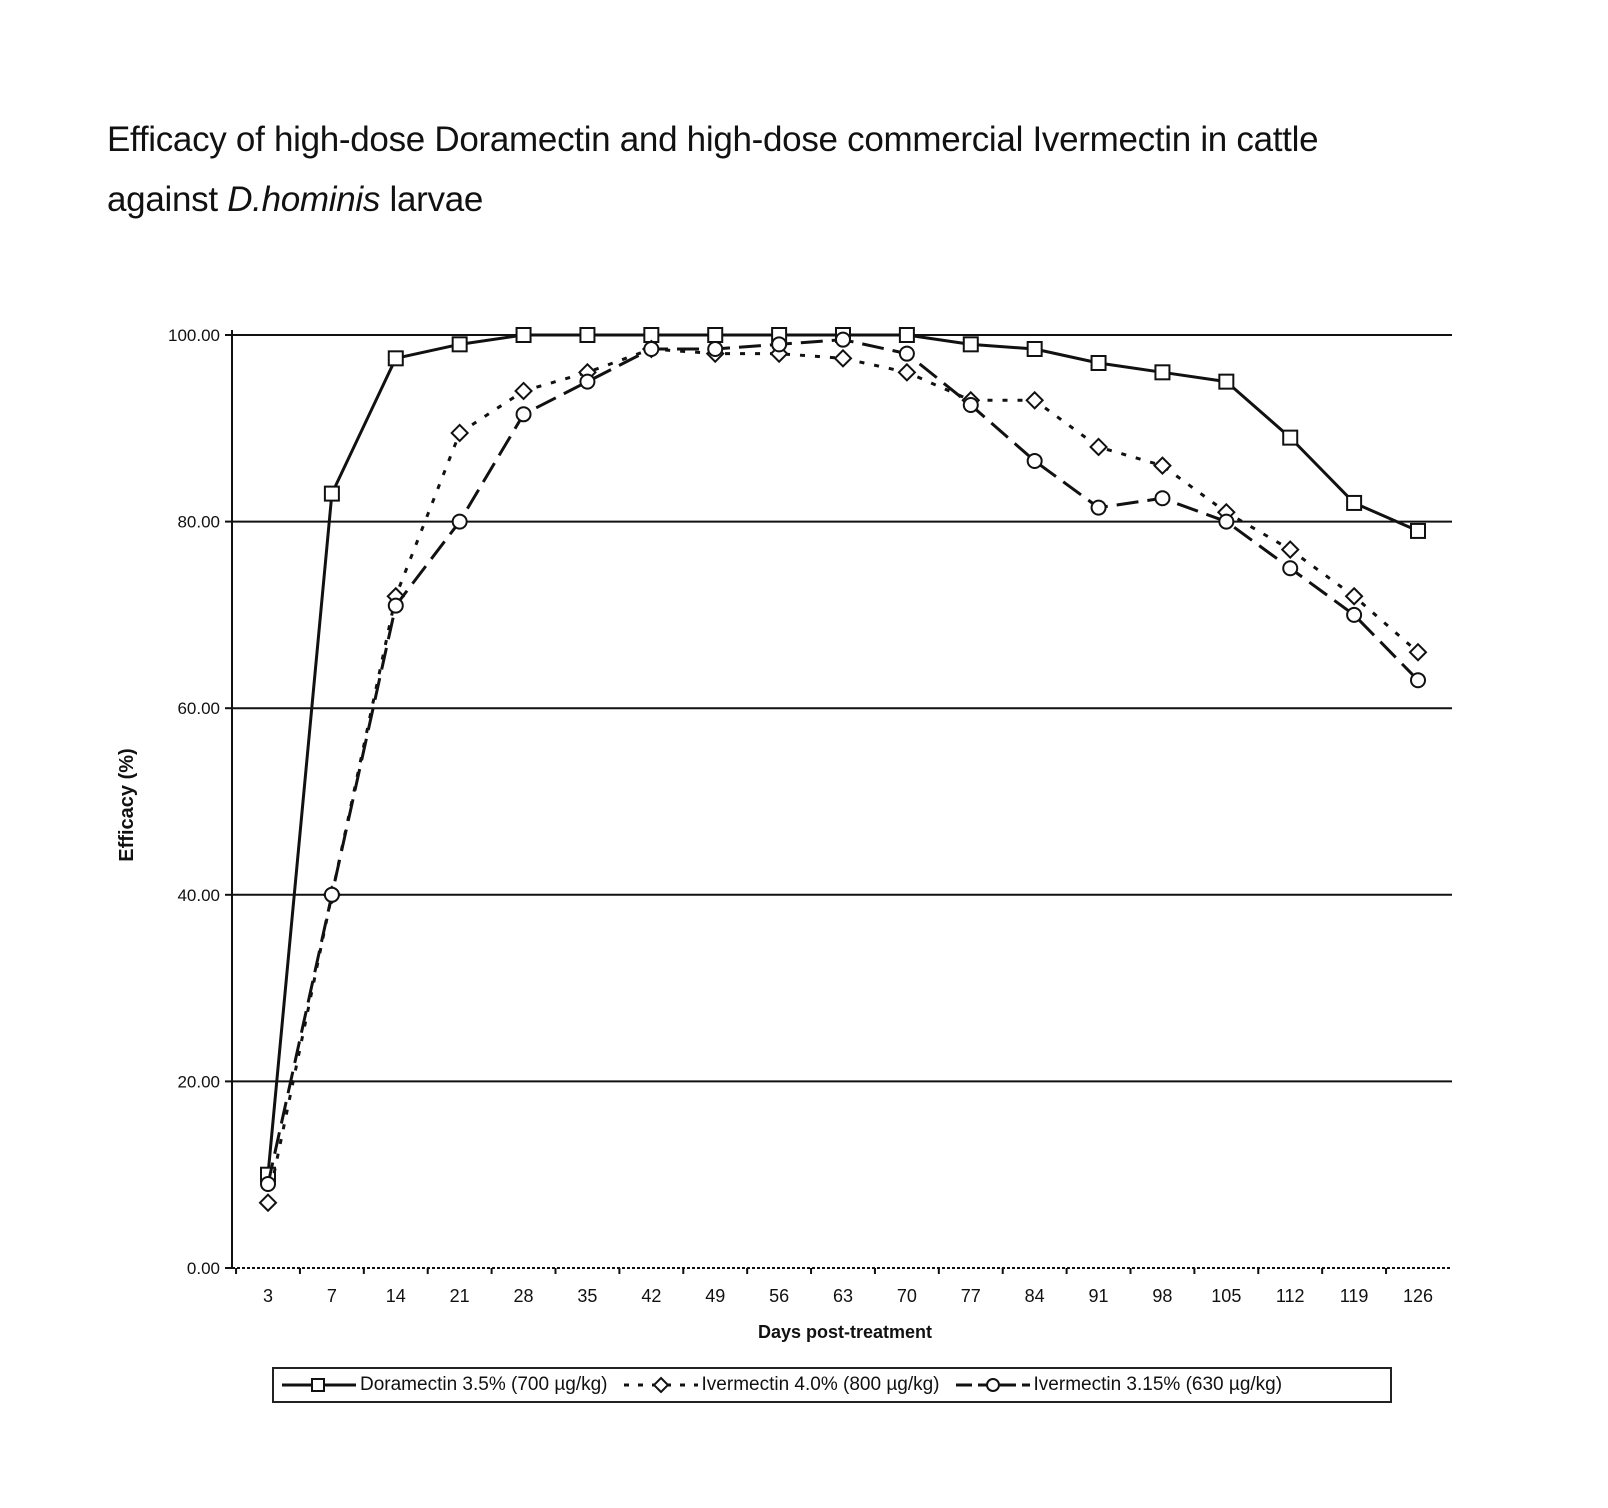 The image size is (1608, 1508). Describe the element at coordinates (843, 1296) in the screenshot. I see `x-tick-label-9: 63` at that location.